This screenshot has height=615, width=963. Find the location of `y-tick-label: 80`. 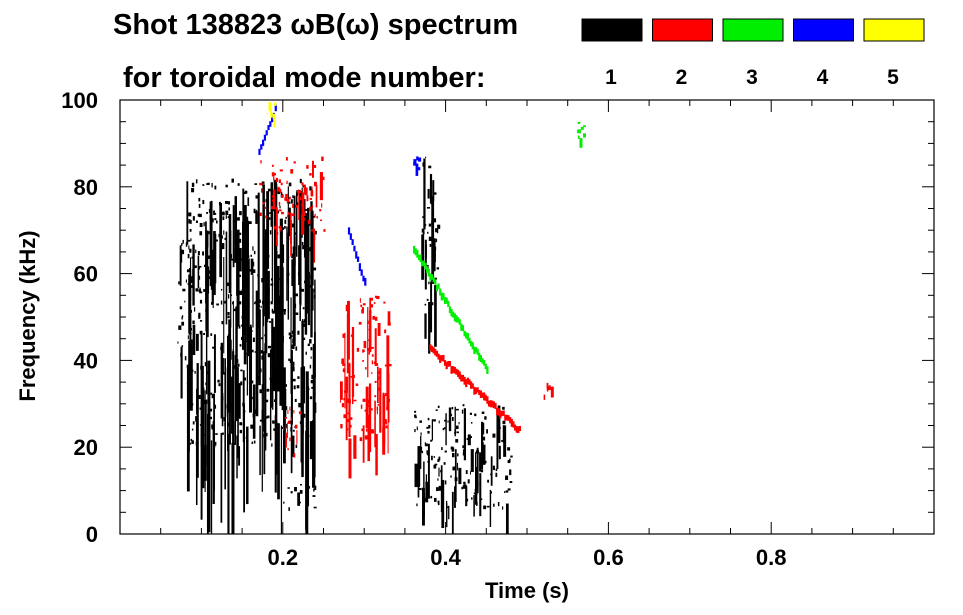

y-tick-label: 80 is located at coordinates (86, 187).